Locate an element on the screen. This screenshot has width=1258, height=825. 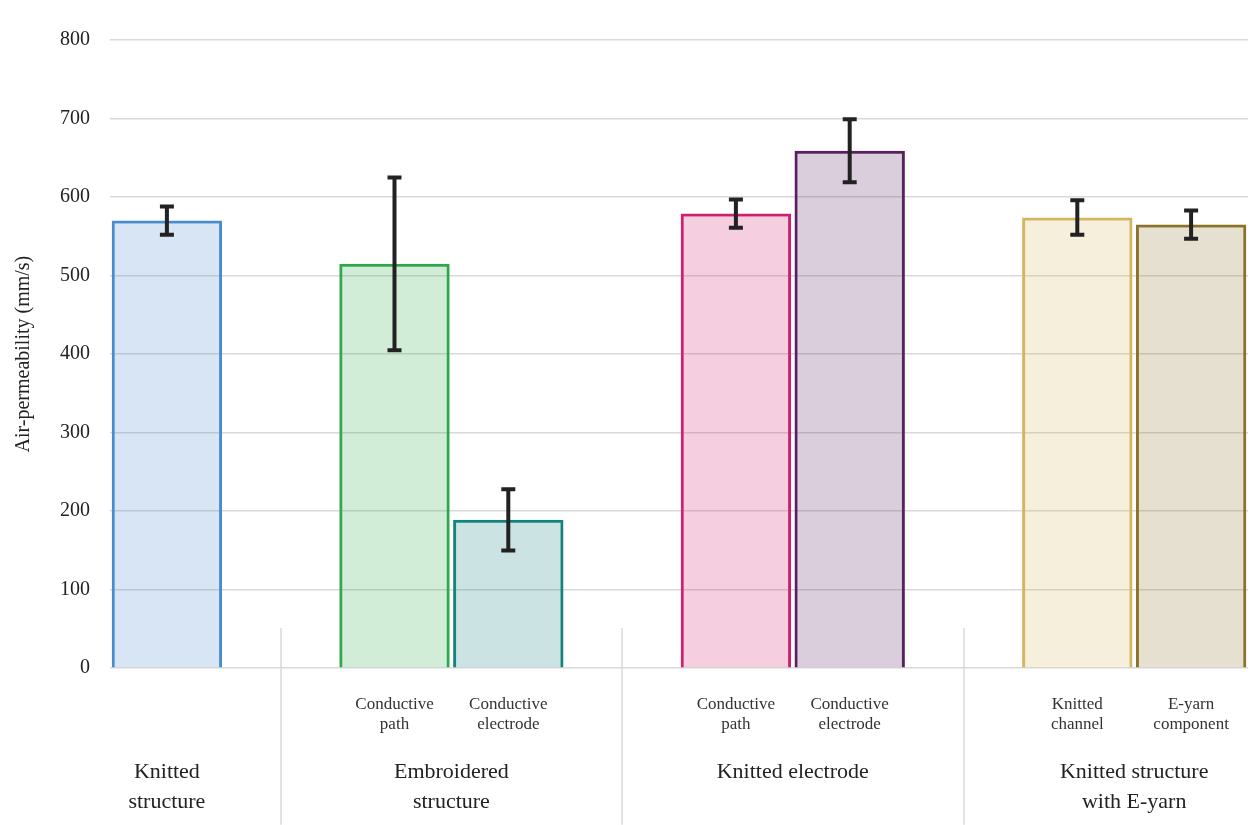
x-tick-label: Knitted channel is located at coordinates (1077, 713).